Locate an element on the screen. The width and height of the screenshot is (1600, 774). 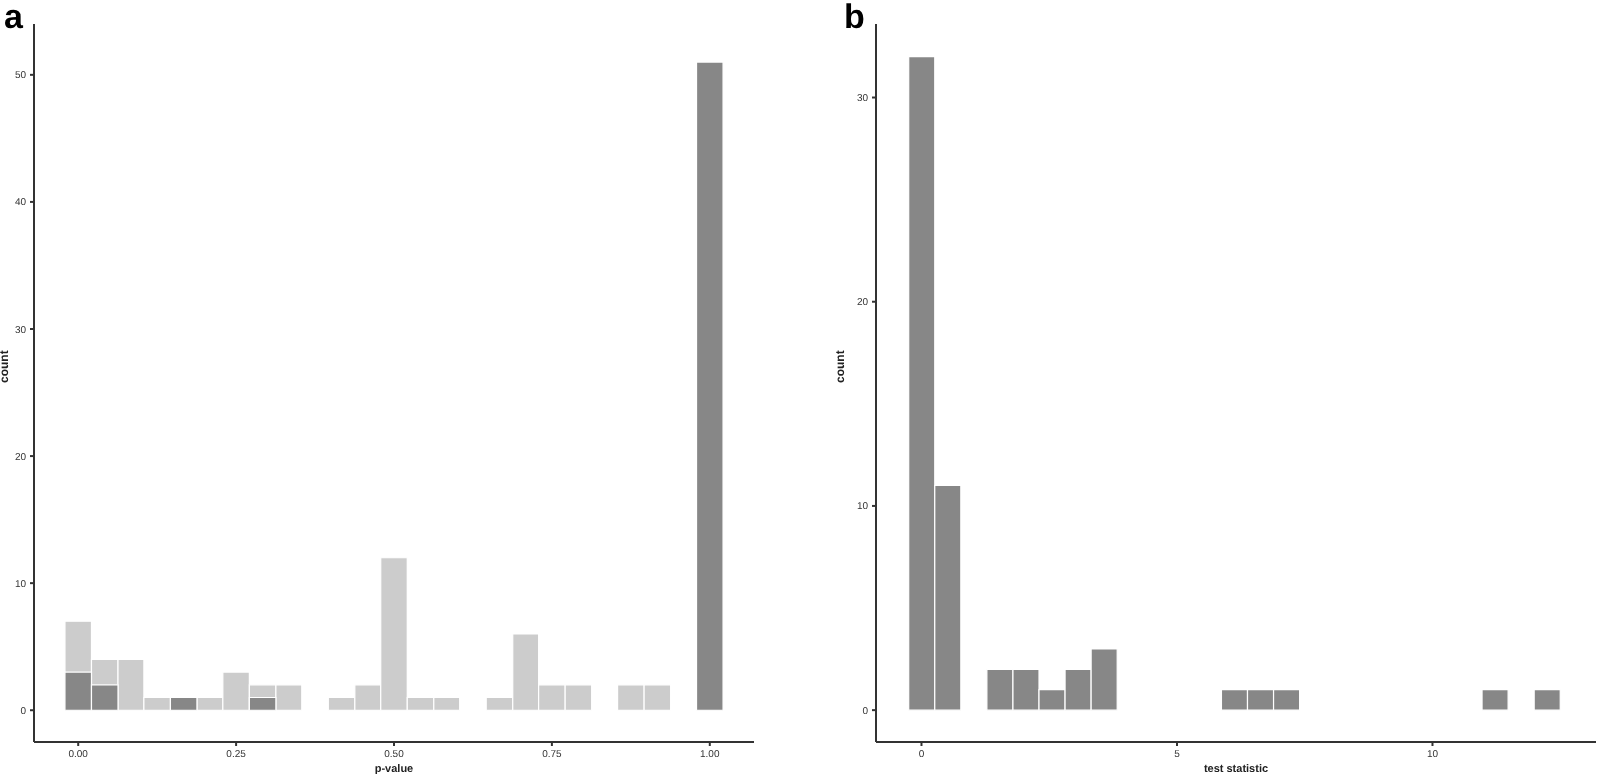
chart-title: a is located at coordinates (13, 18).